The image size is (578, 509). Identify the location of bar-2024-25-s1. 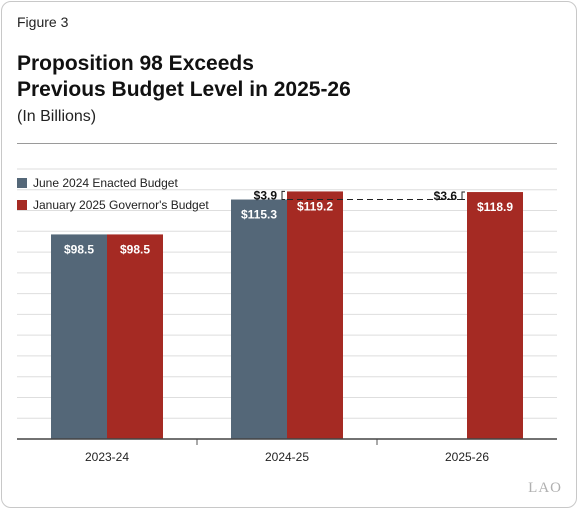
(315, 315).